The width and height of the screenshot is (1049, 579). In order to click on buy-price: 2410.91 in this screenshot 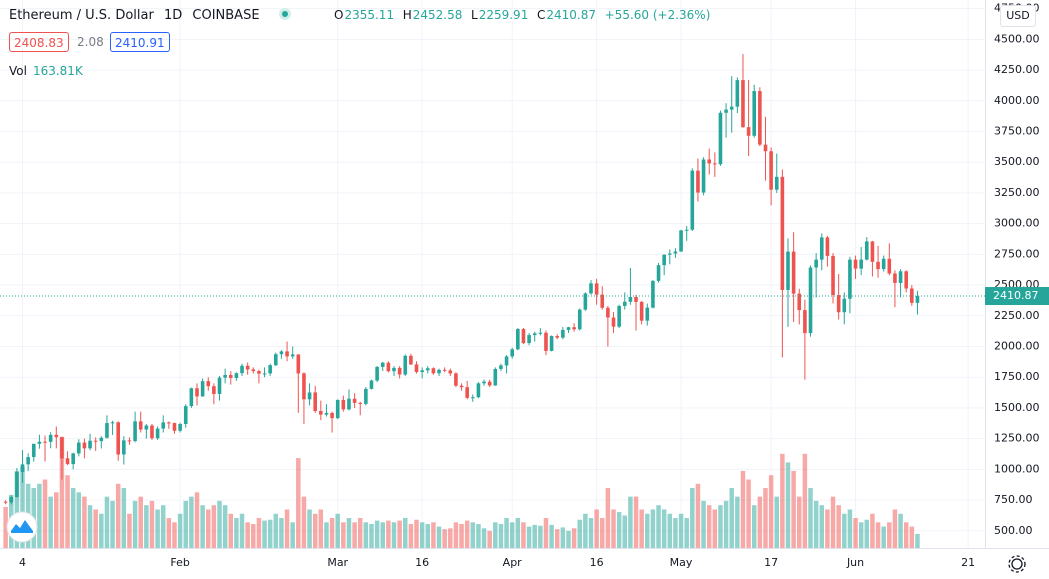, I will do `click(140, 42)`.